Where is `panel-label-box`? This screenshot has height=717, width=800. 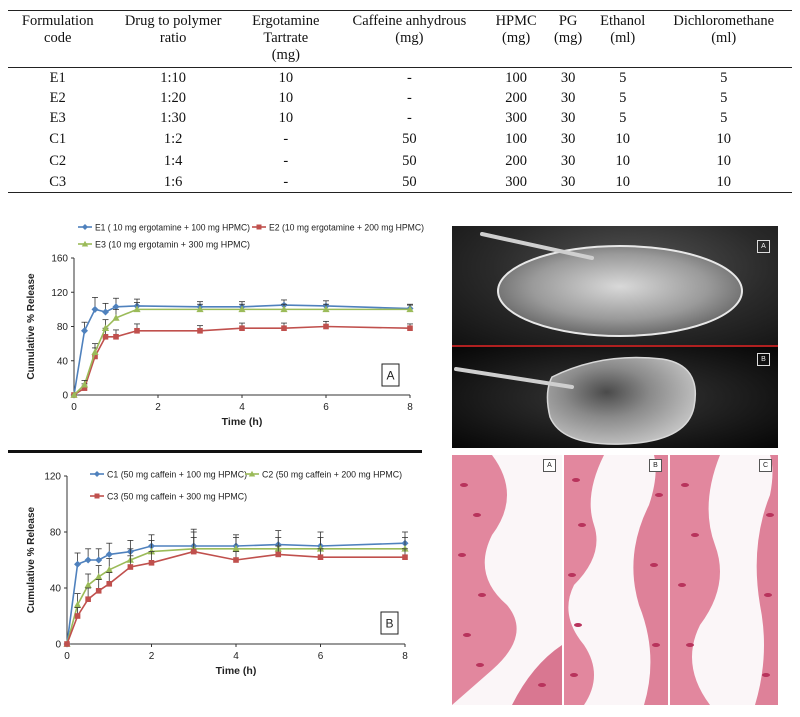 panel-label-box is located at coordinates (389, 623).